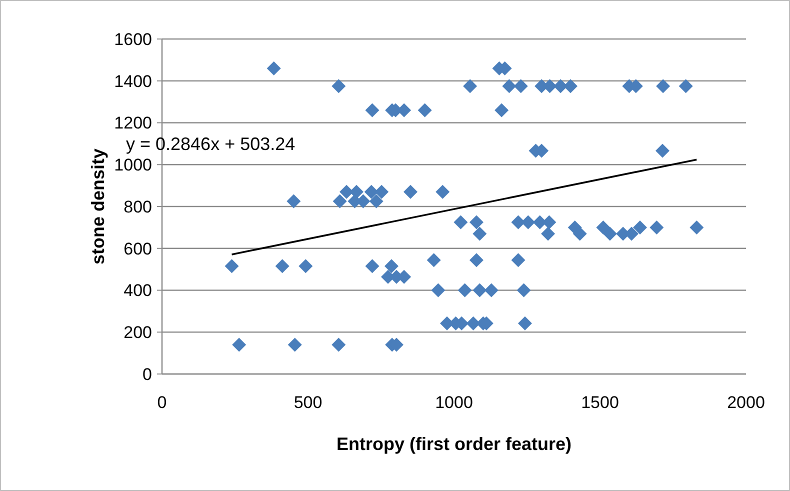 The image size is (790, 491). Describe the element at coordinates (98, 206) in the screenshot. I see `y-axis-title: stone density` at that location.